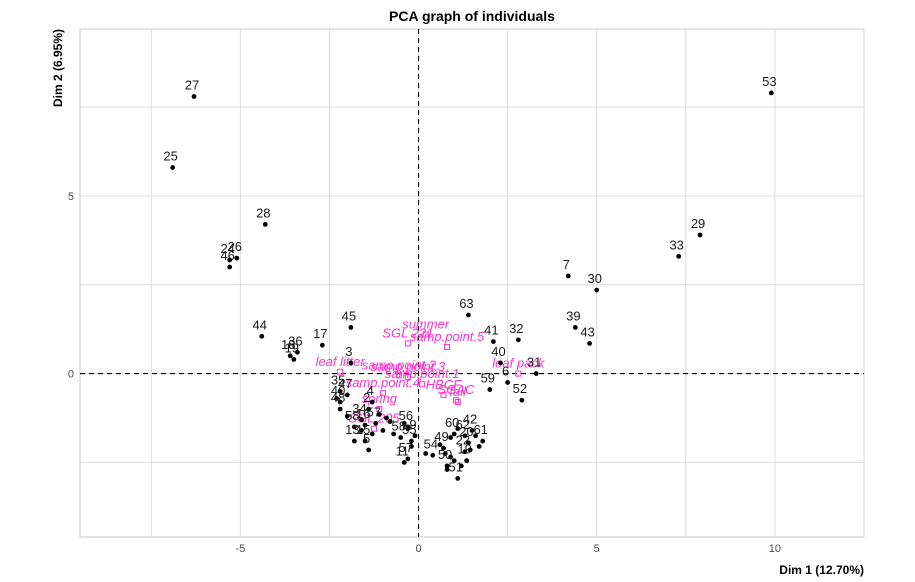 The width and height of the screenshot is (915, 582). Describe the element at coordinates (573, 315) in the screenshot. I see `individual-label: 39` at that location.